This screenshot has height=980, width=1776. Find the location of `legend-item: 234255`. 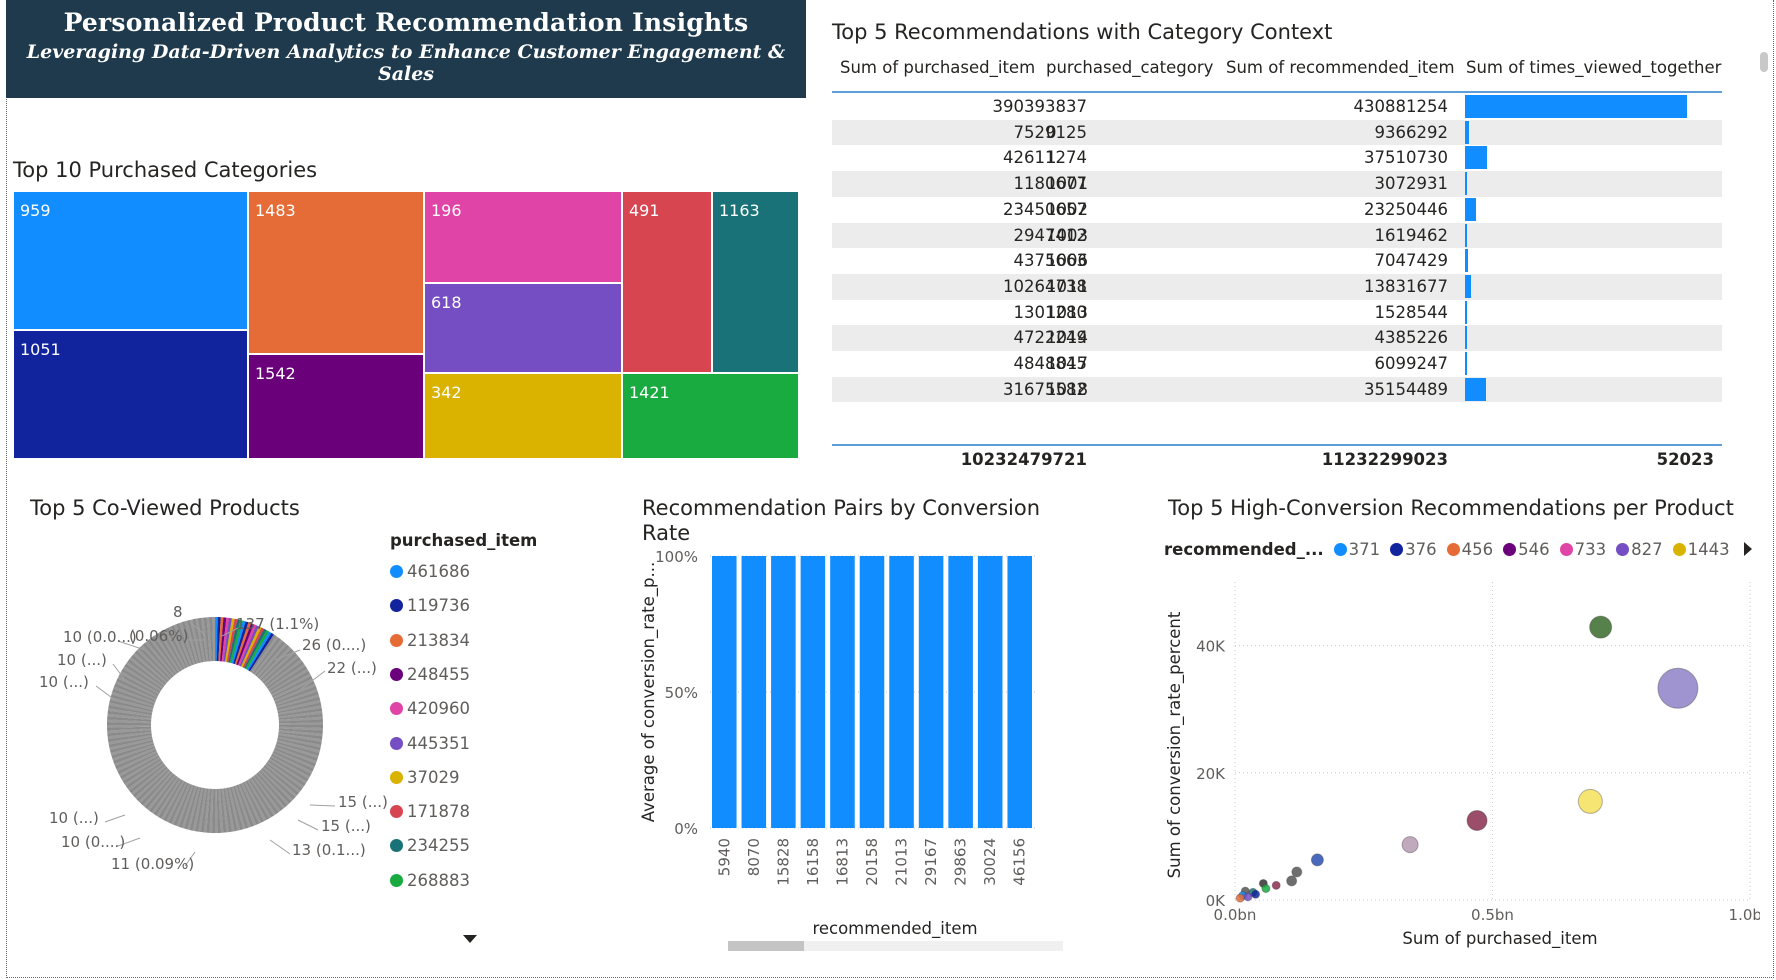

legend-item: 234255 is located at coordinates (430, 845).